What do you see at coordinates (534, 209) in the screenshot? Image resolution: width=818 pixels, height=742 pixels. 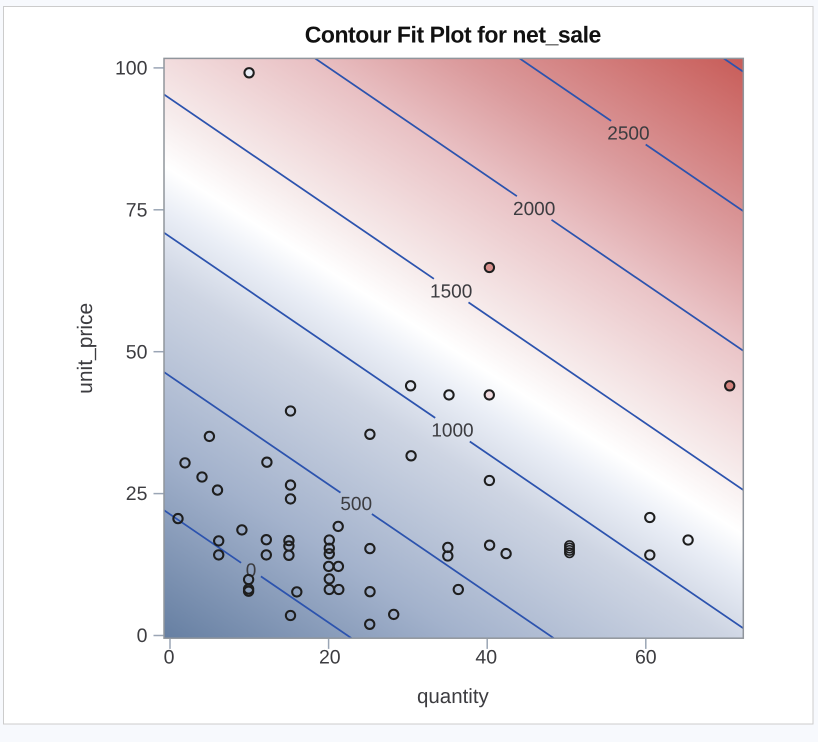 I see `svg-text: 2000` at bounding box center [534, 209].